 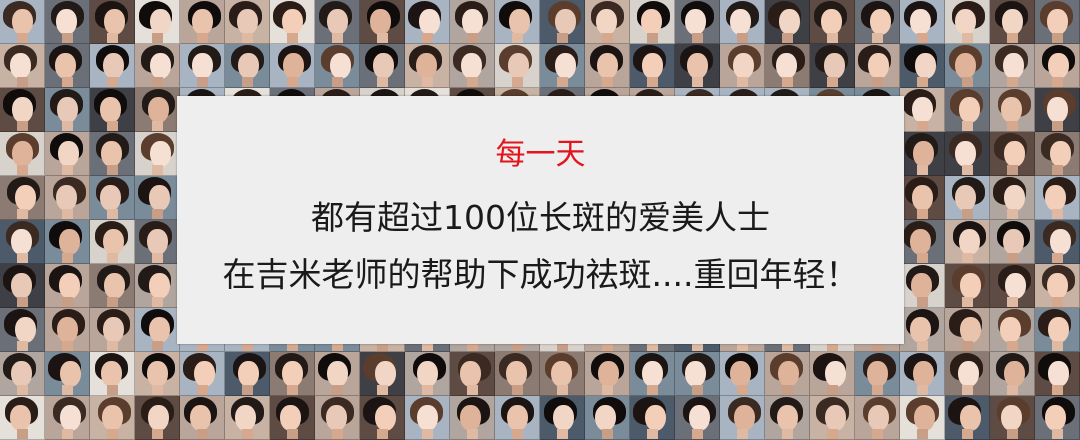 I want to click on headline-every-day: 每一天, so click(x=540, y=154).